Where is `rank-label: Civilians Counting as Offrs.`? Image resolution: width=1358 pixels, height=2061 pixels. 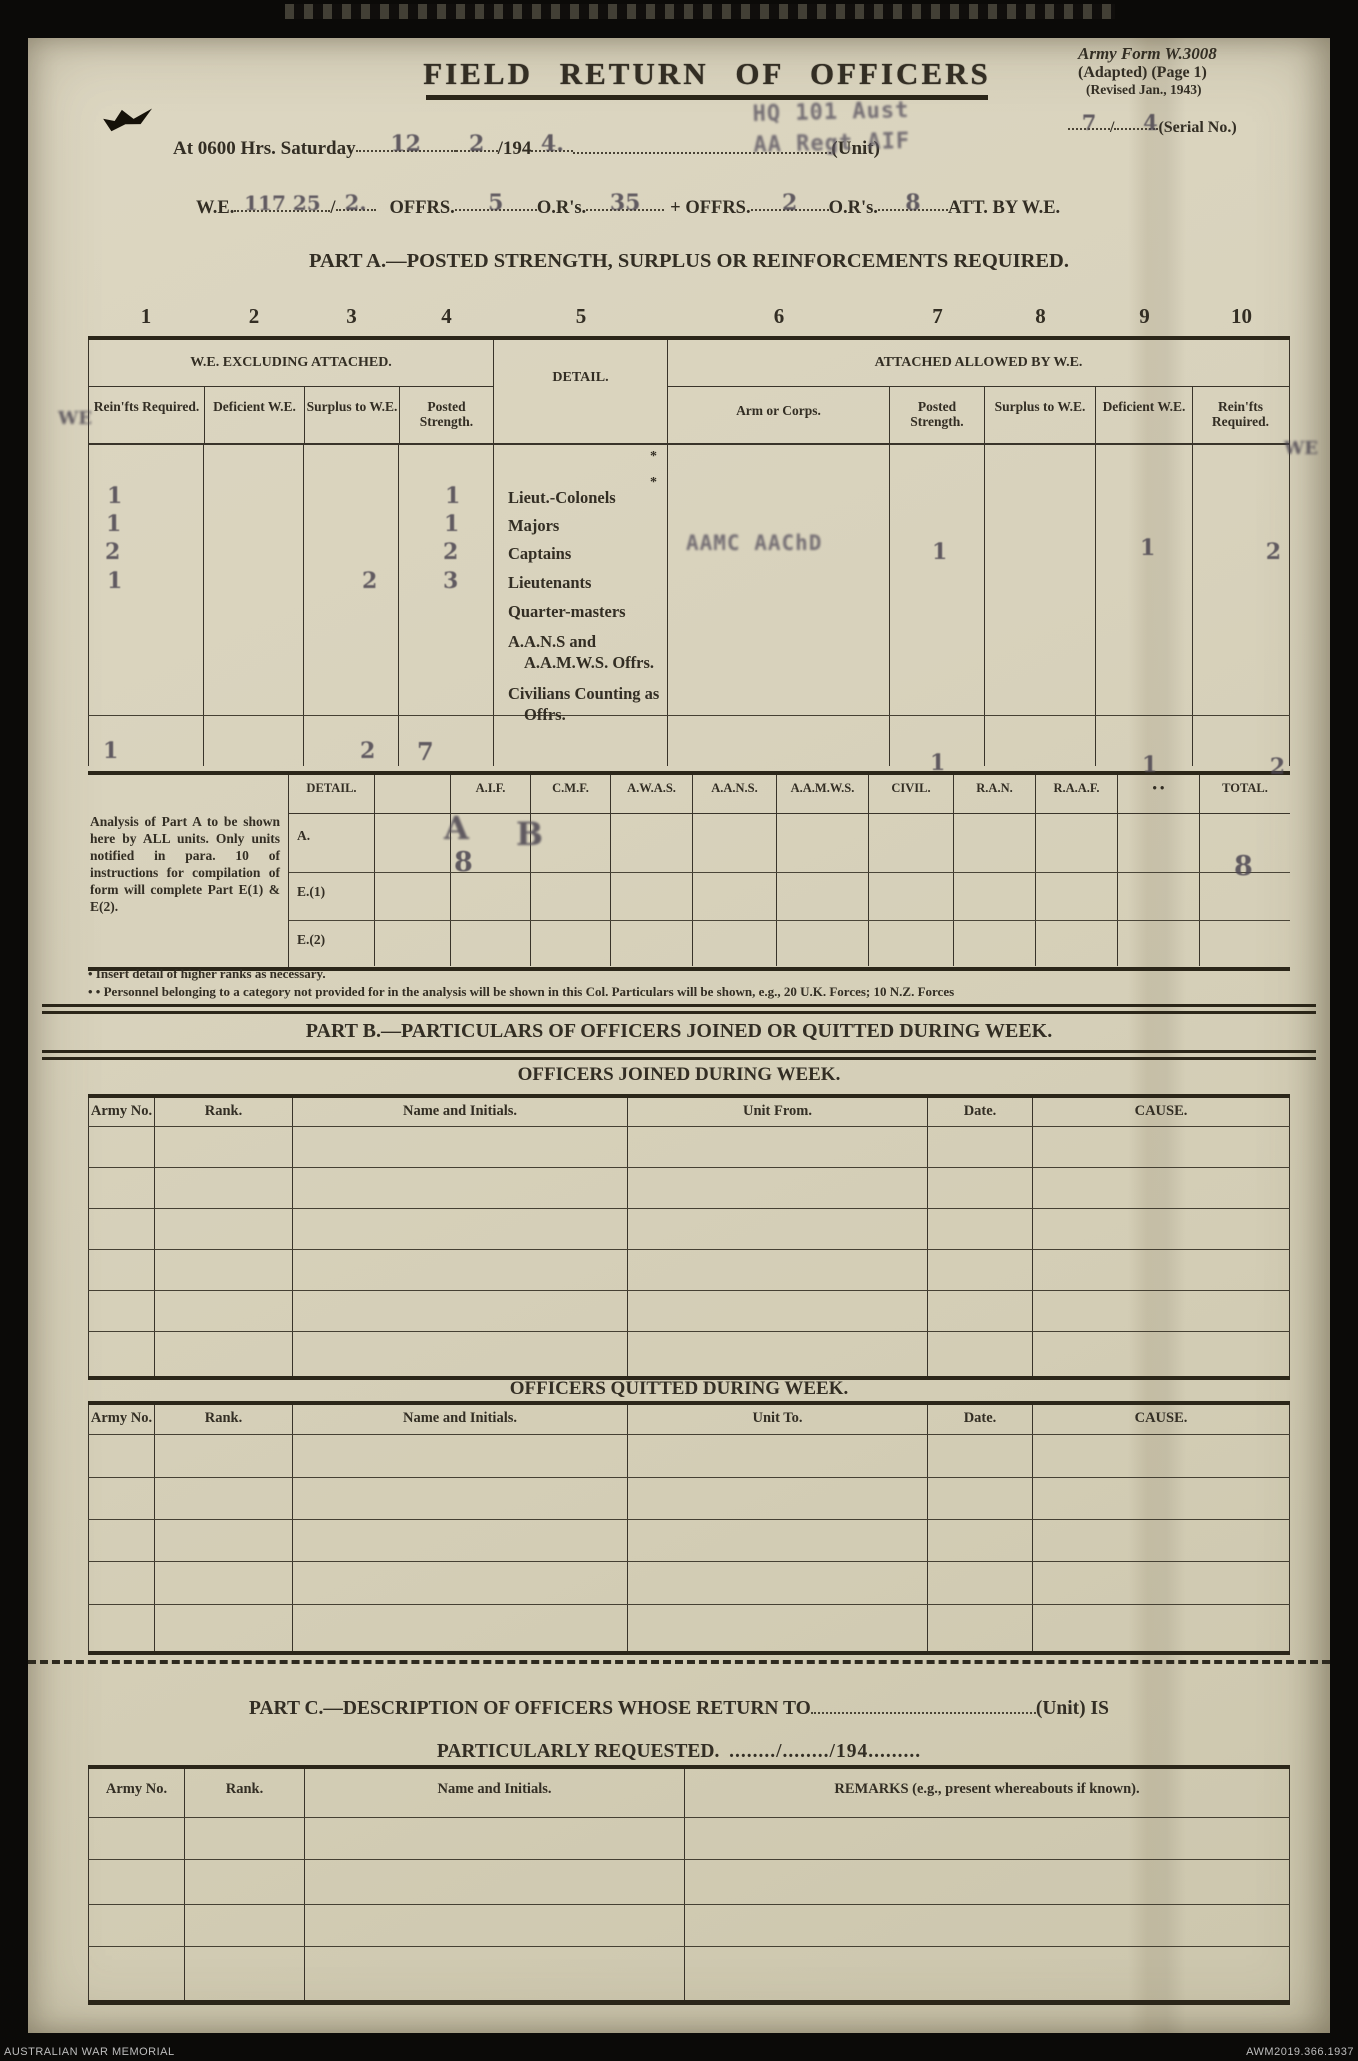
rank-label: Civilians Counting as Offrs. is located at coordinates (584, 703).